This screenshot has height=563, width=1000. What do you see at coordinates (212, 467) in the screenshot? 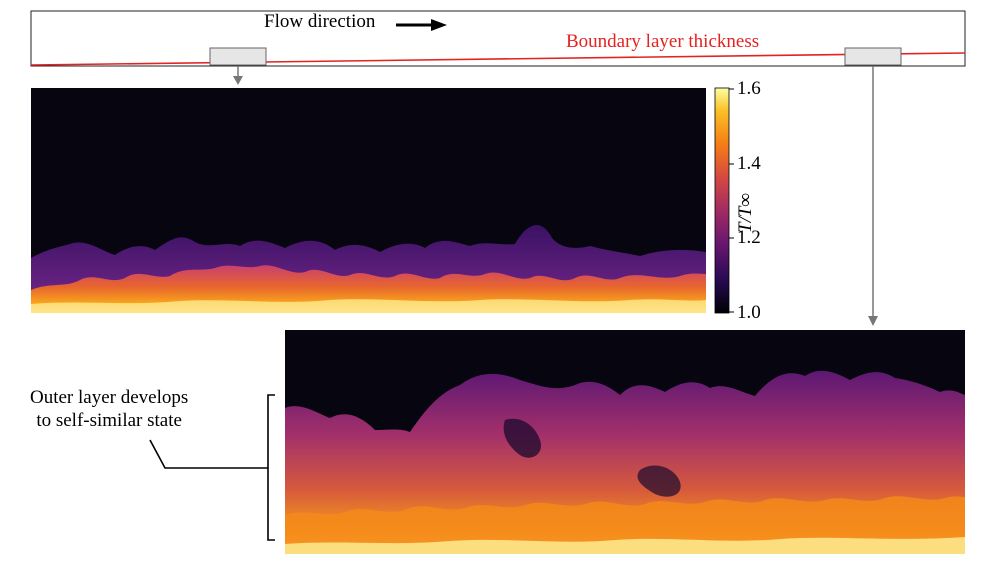
I see `annotation-bracket` at bounding box center [212, 467].